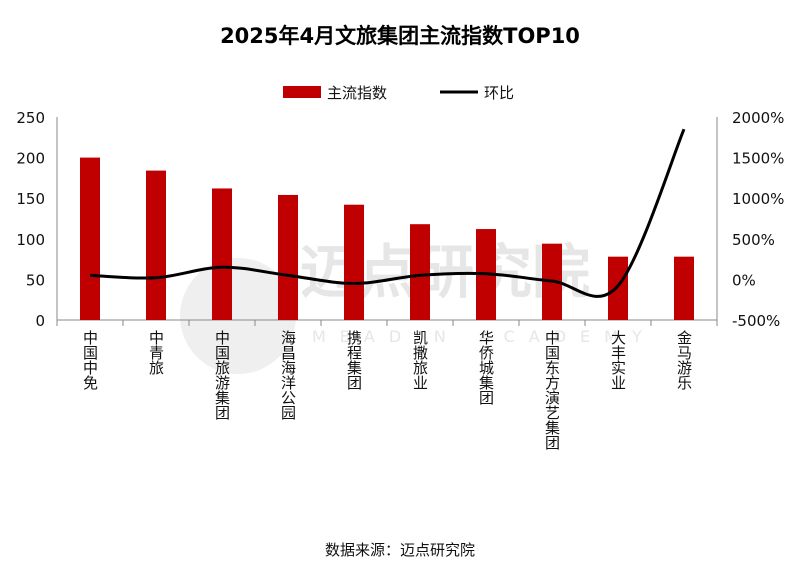  I want to click on y-left-tick-label: 100, so click(30, 240).